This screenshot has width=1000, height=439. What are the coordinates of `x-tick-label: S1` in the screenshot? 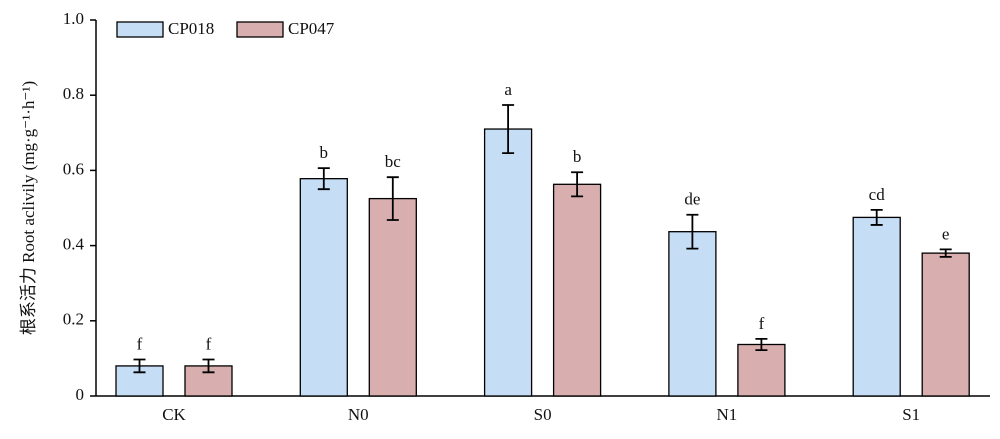 It's located at (911, 414).